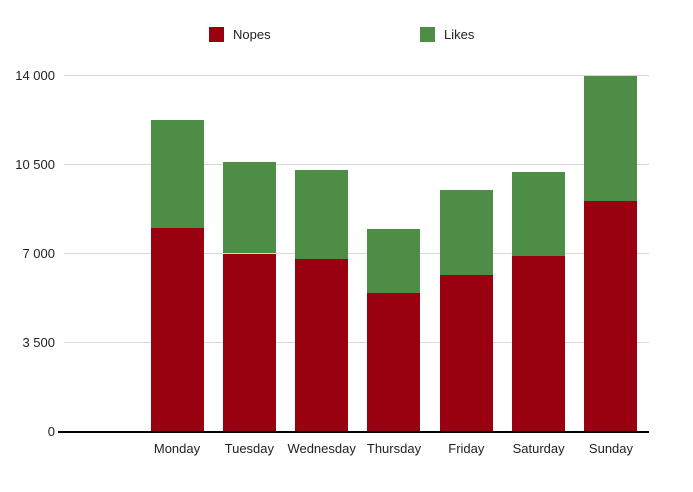 This screenshot has width=693, height=492. Describe the element at coordinates (611, 138) in the screenshot. I see `bar-segment-likes-sunday` at that location.